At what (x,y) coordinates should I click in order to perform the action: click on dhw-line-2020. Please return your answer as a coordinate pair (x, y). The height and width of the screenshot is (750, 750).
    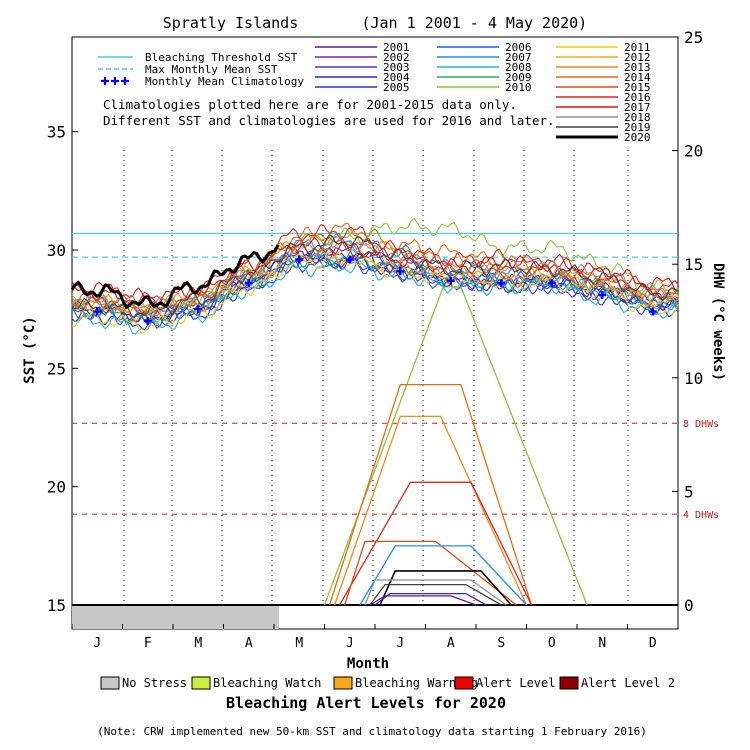
    Looking at the image, I should click on (445, 588).